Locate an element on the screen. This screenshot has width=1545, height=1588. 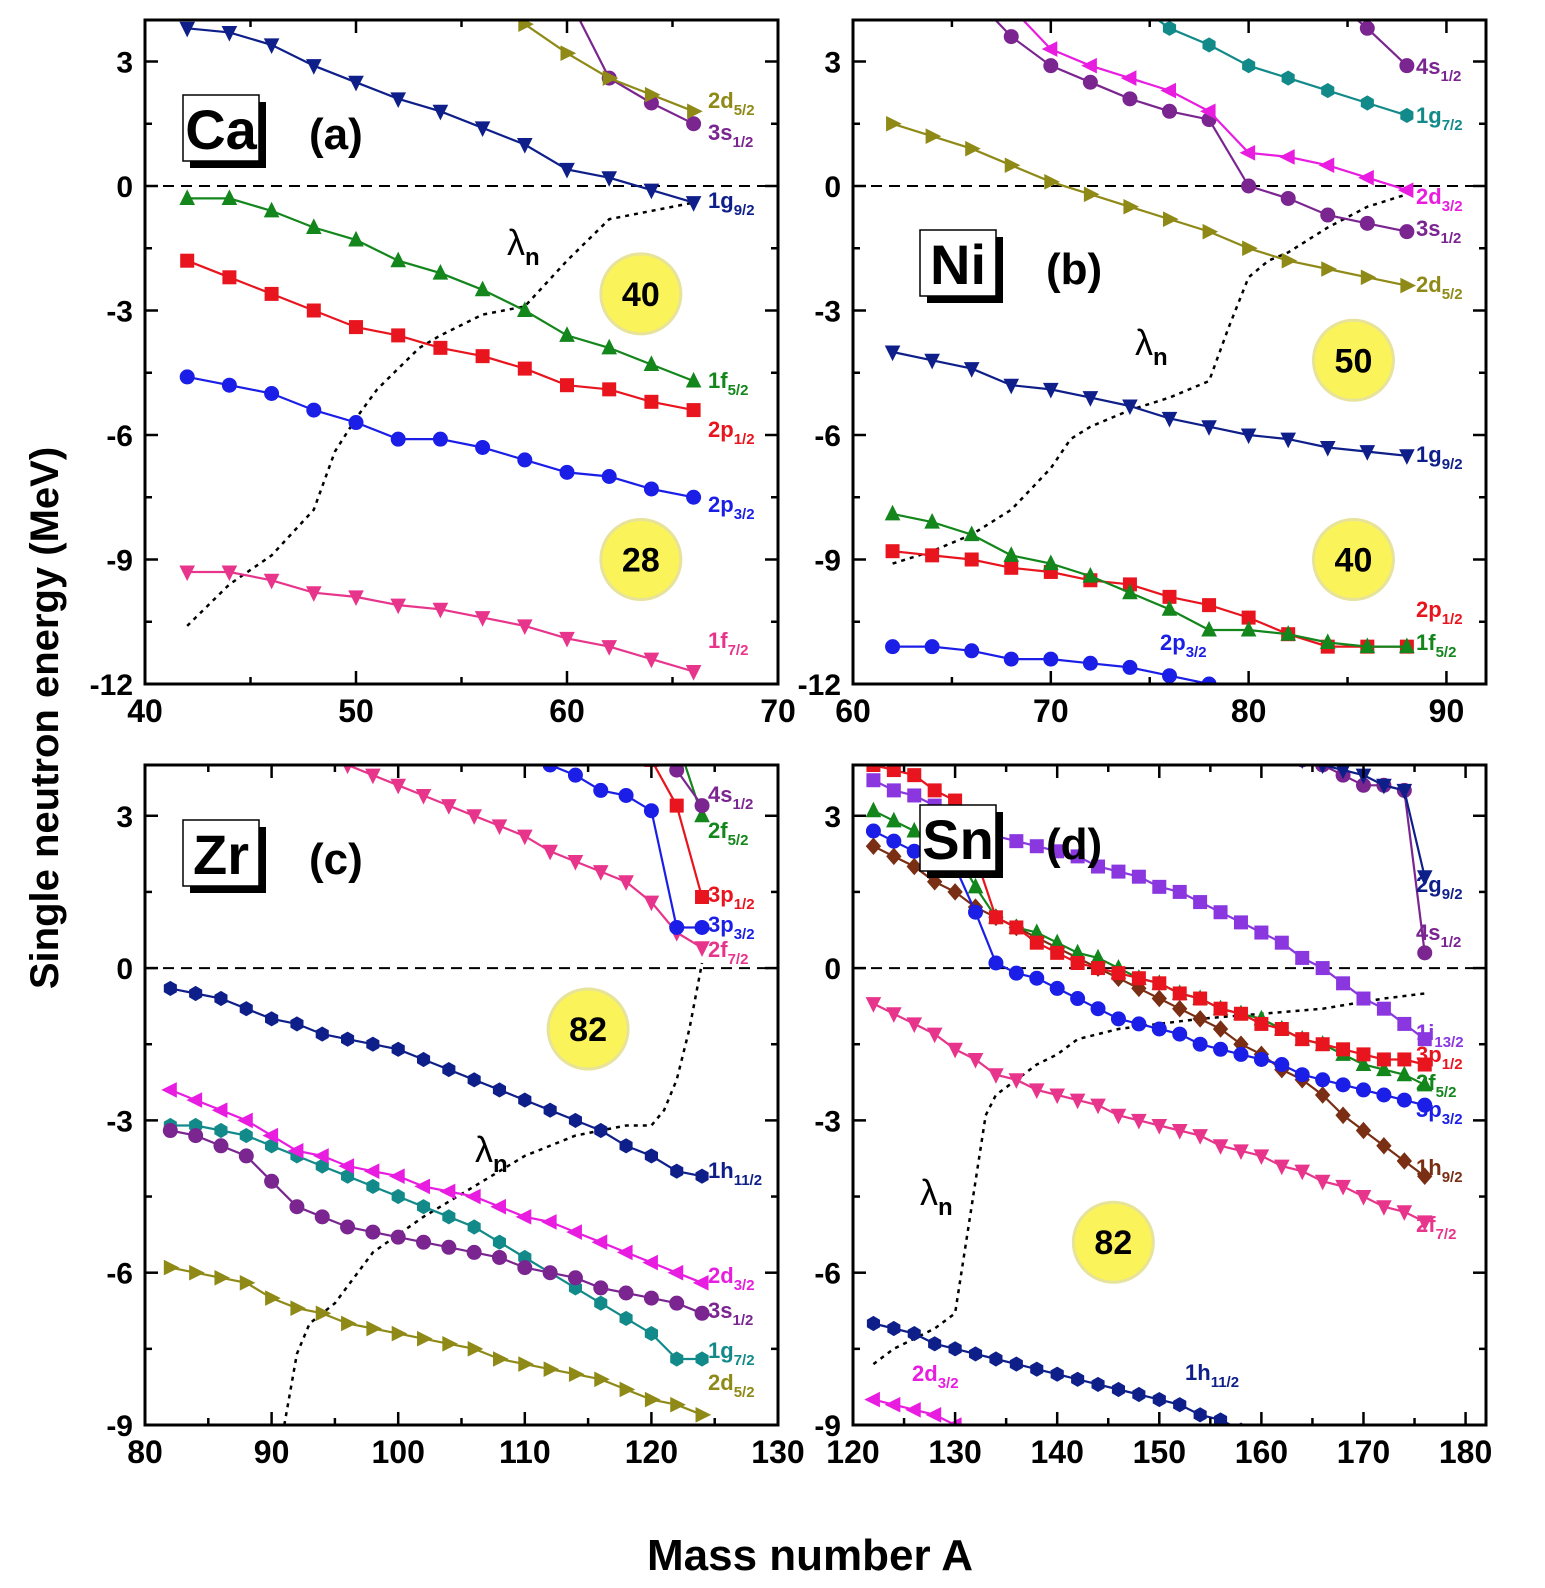
fermi-label: λn is located at coordinates (936, 1196).